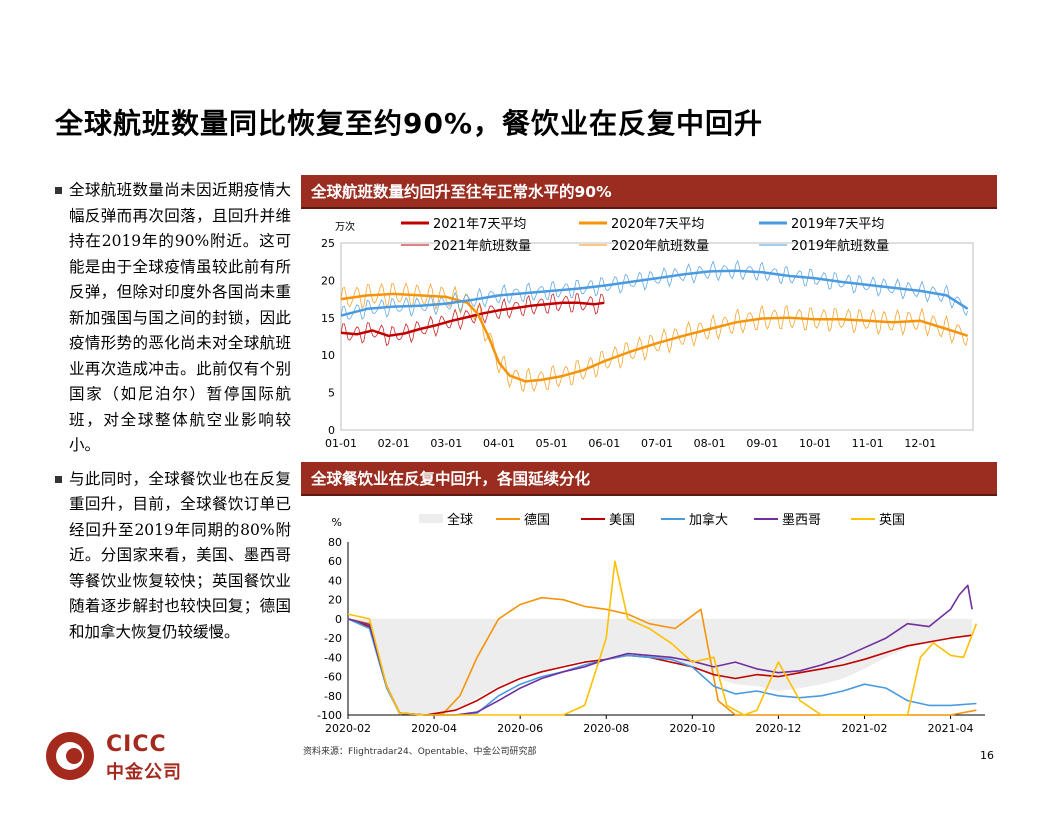 Image resolution: width=1056 pixels, height=816 pixels. What do you see at coordinates (341, 443) in the screenshot?
I see `x-tick-label: 01-01` at bounding box center [341, 443].